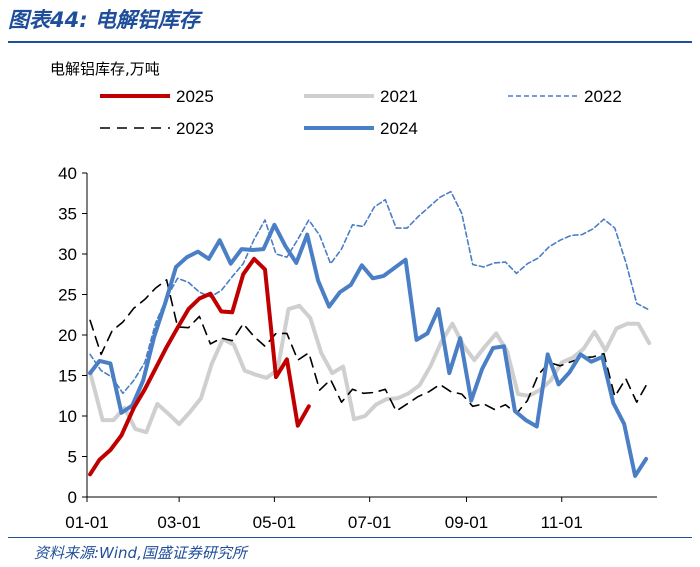 The height and width of the screenshot is (567, 700). I want to click on y-tick-label: 10, so click(67, 416).